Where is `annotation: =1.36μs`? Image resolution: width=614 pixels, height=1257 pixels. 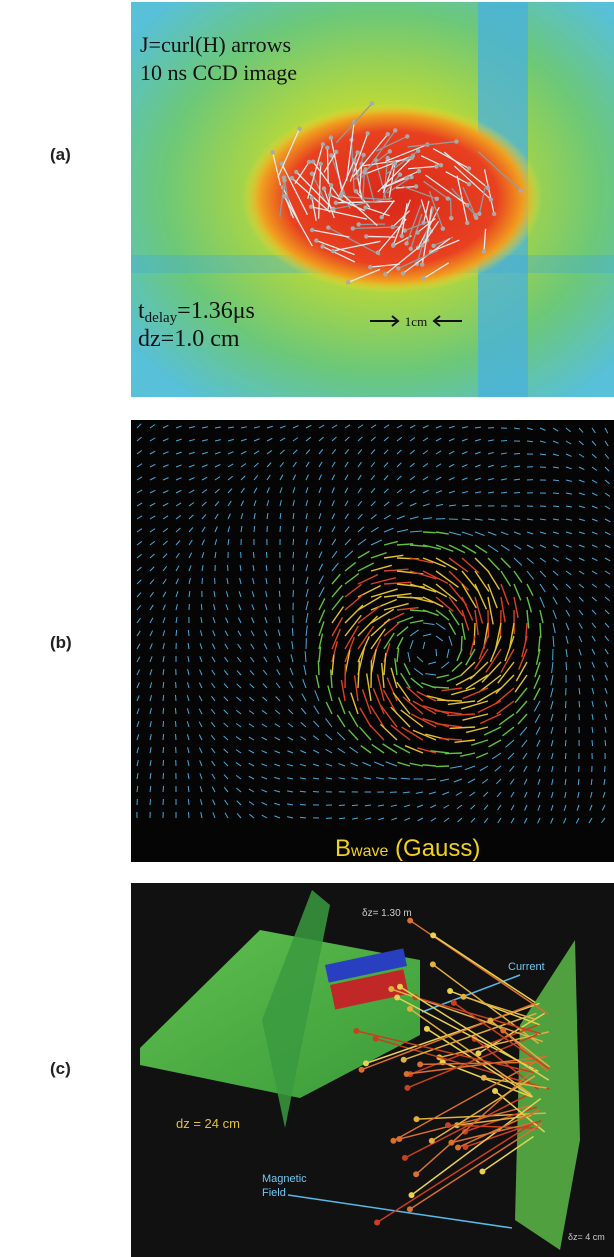 annotation: =1.36μs is located at coordinates (216, 311).